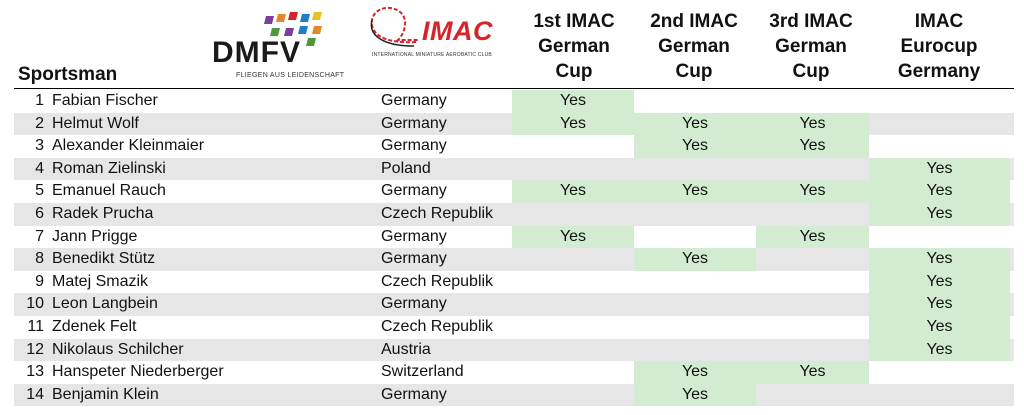 The width and height of the screenshot is (1024, 415). Describe the element at coordinates (109, 191) in the screenshot. I see `sportsman-name: Emanuel Rauch` at that location.